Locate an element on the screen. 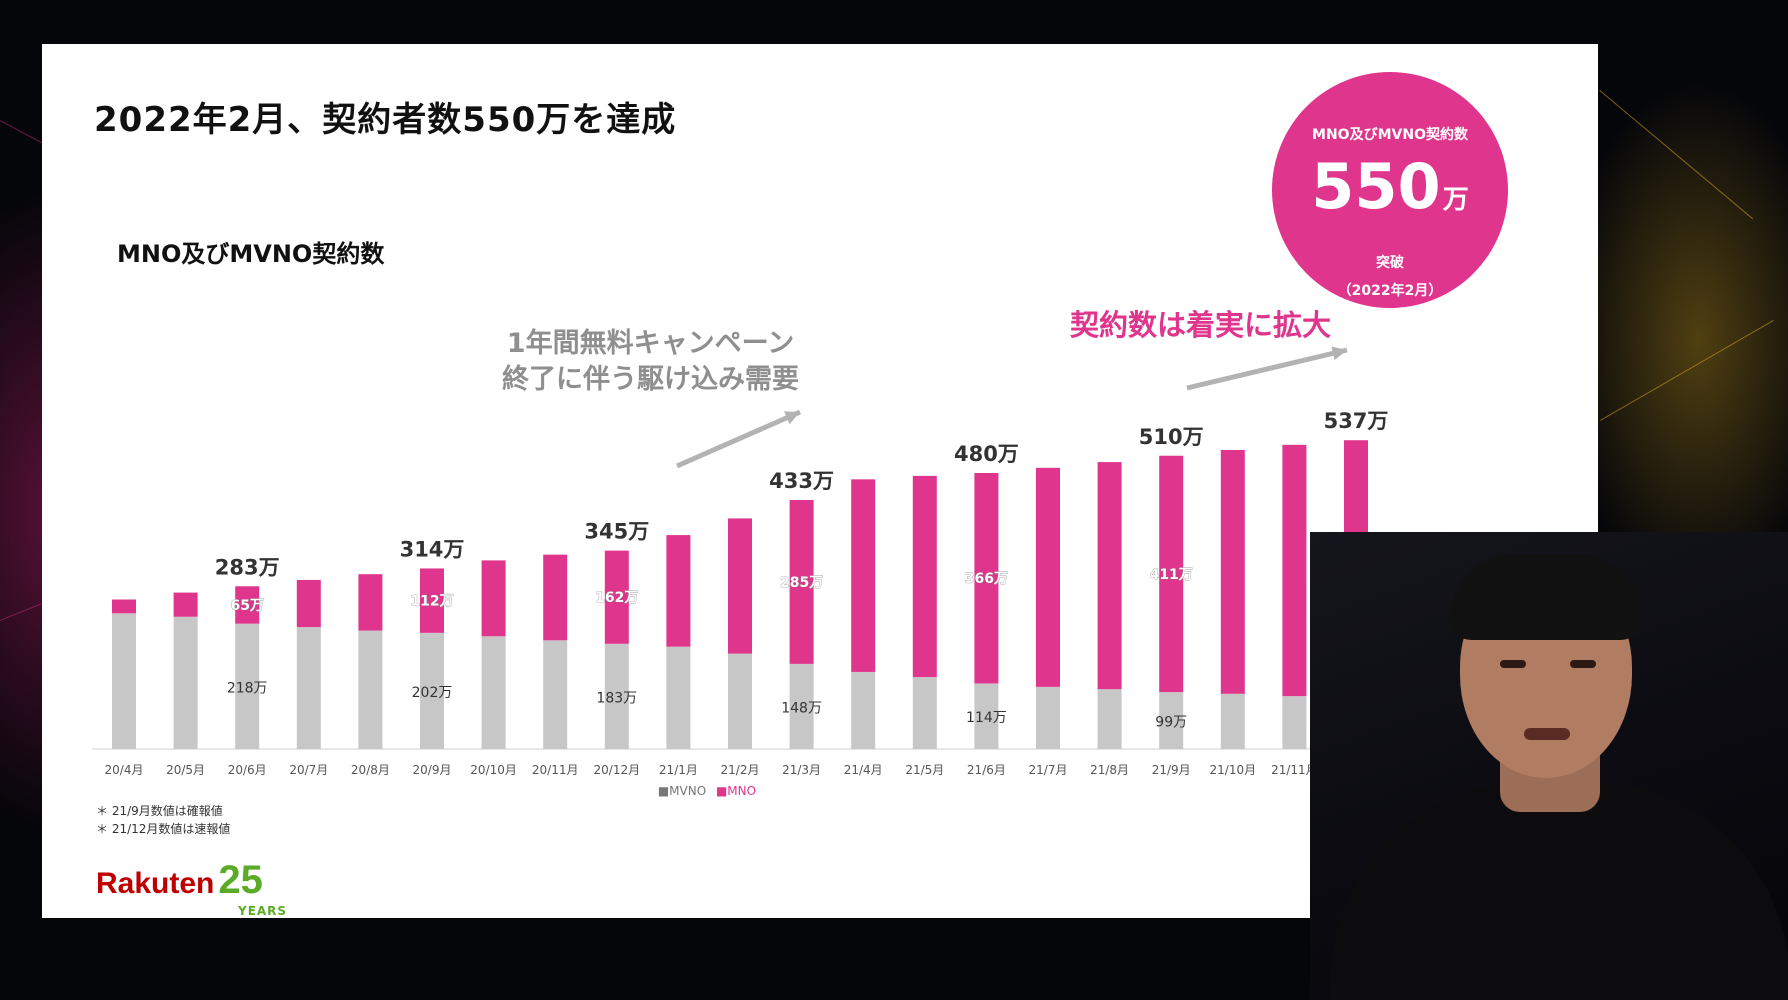 The width and height of the screenshot is (1788, 1000). mvno-value-label: 183万 is located at coordinates (616, 698).